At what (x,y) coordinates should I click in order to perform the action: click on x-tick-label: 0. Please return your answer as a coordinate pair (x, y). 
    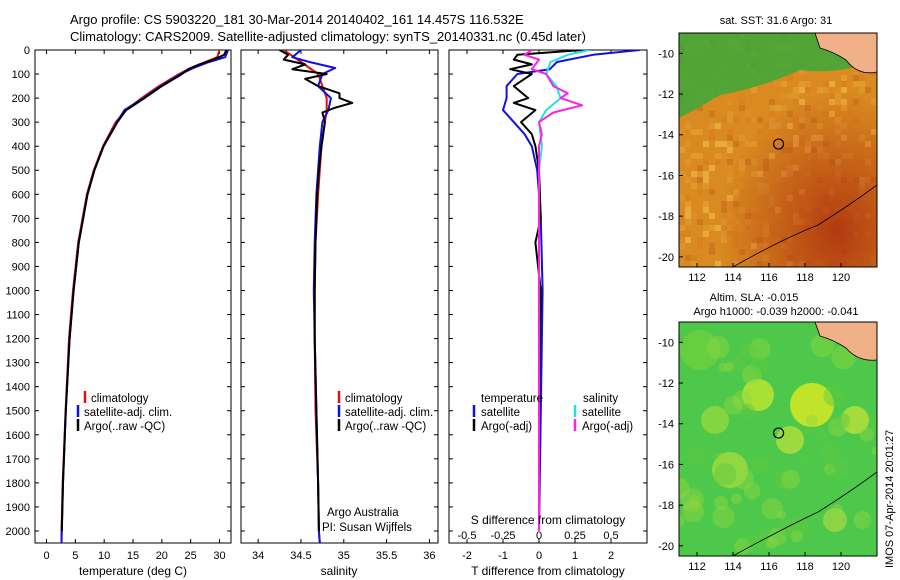
    Looking at the image, I should click on (539, 556).